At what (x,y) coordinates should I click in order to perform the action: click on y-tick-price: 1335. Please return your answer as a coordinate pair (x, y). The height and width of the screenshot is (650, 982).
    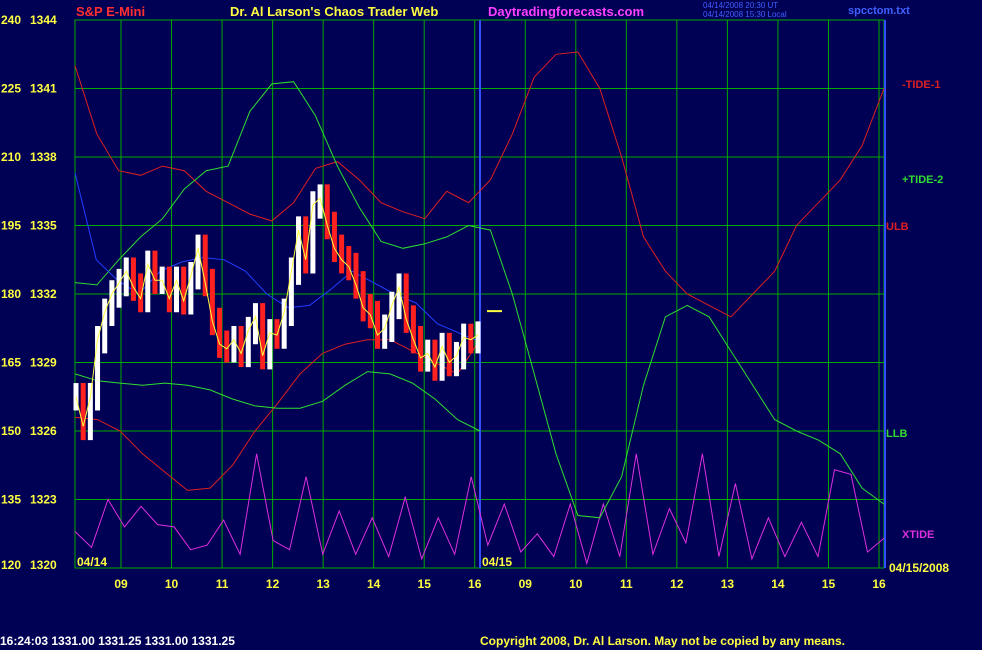
    Looking at the image, I should click on (43, 226).